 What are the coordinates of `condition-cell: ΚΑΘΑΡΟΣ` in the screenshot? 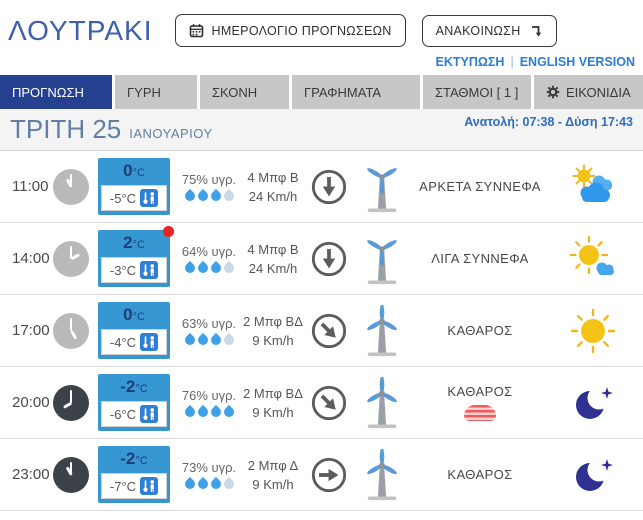 It's located at (480, 330).